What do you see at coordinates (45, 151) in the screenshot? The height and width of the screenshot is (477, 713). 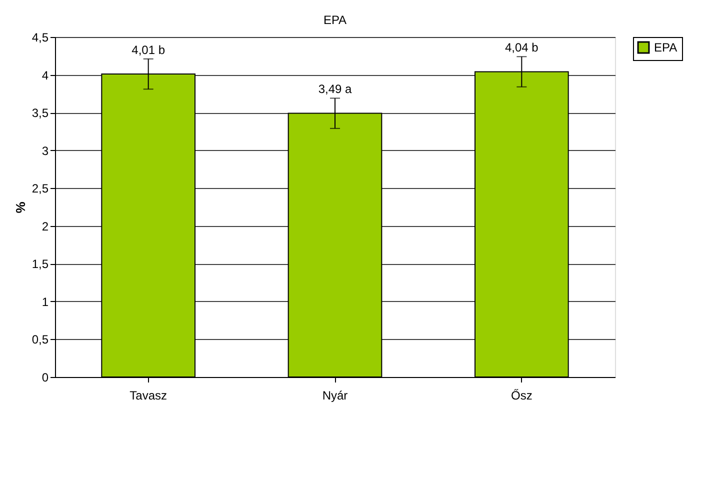 I see `y-tick-label: 3` at bounding box center [45, 151].